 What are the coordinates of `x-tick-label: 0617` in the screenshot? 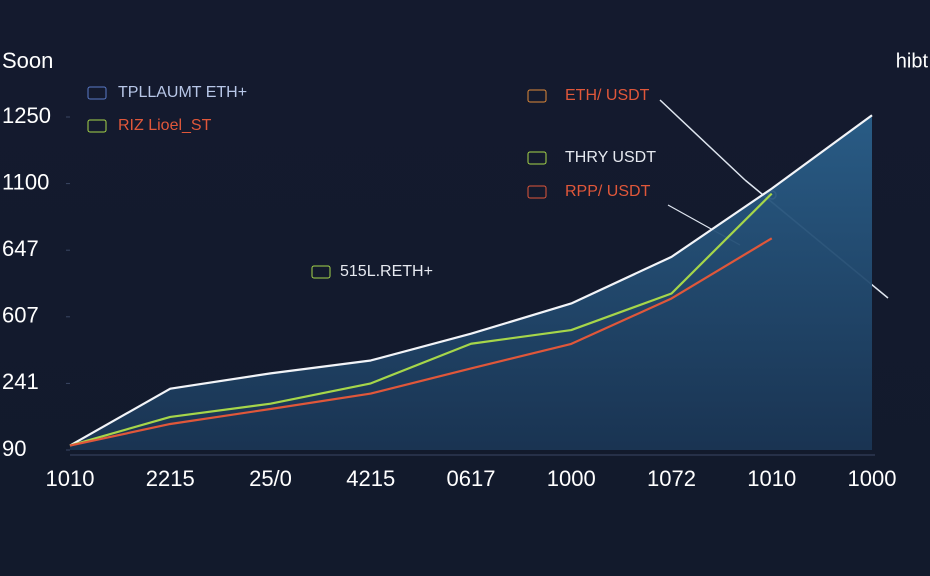 It's located at (471, 478).